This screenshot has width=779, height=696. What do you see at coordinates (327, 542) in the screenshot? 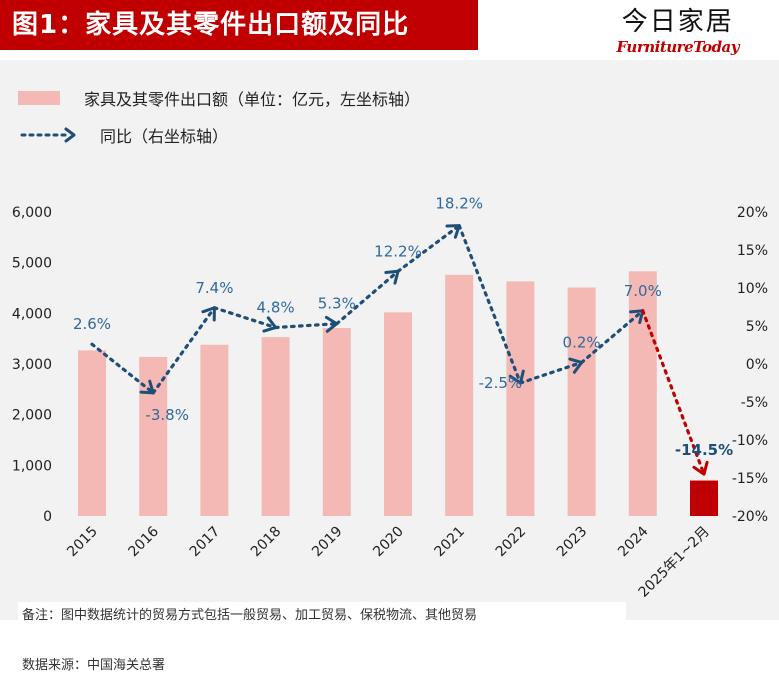
I see `x-axis-tick-label: 2019` at bounding box center [327, 542].